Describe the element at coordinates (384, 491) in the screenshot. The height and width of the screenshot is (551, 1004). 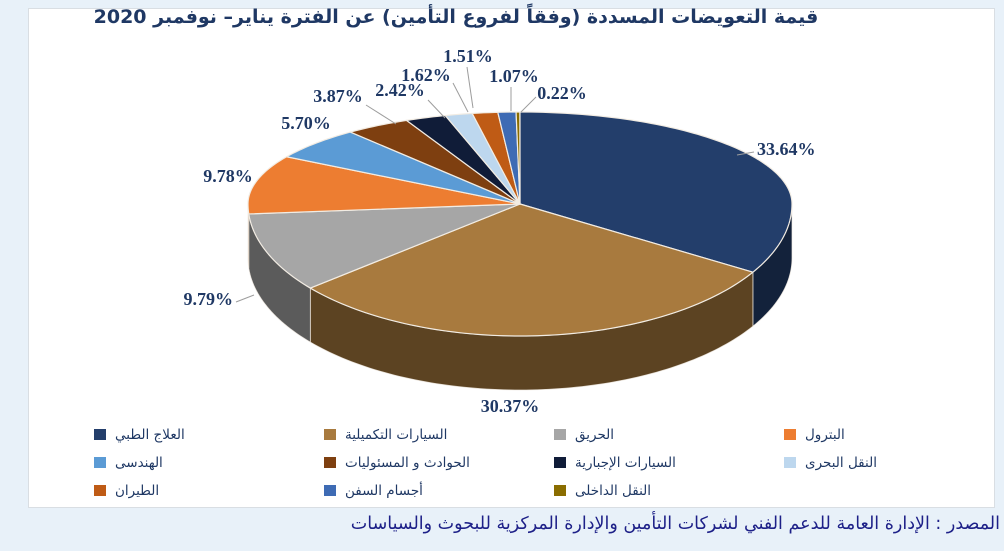
I see `legend-label: أجسام السفن` at that location.